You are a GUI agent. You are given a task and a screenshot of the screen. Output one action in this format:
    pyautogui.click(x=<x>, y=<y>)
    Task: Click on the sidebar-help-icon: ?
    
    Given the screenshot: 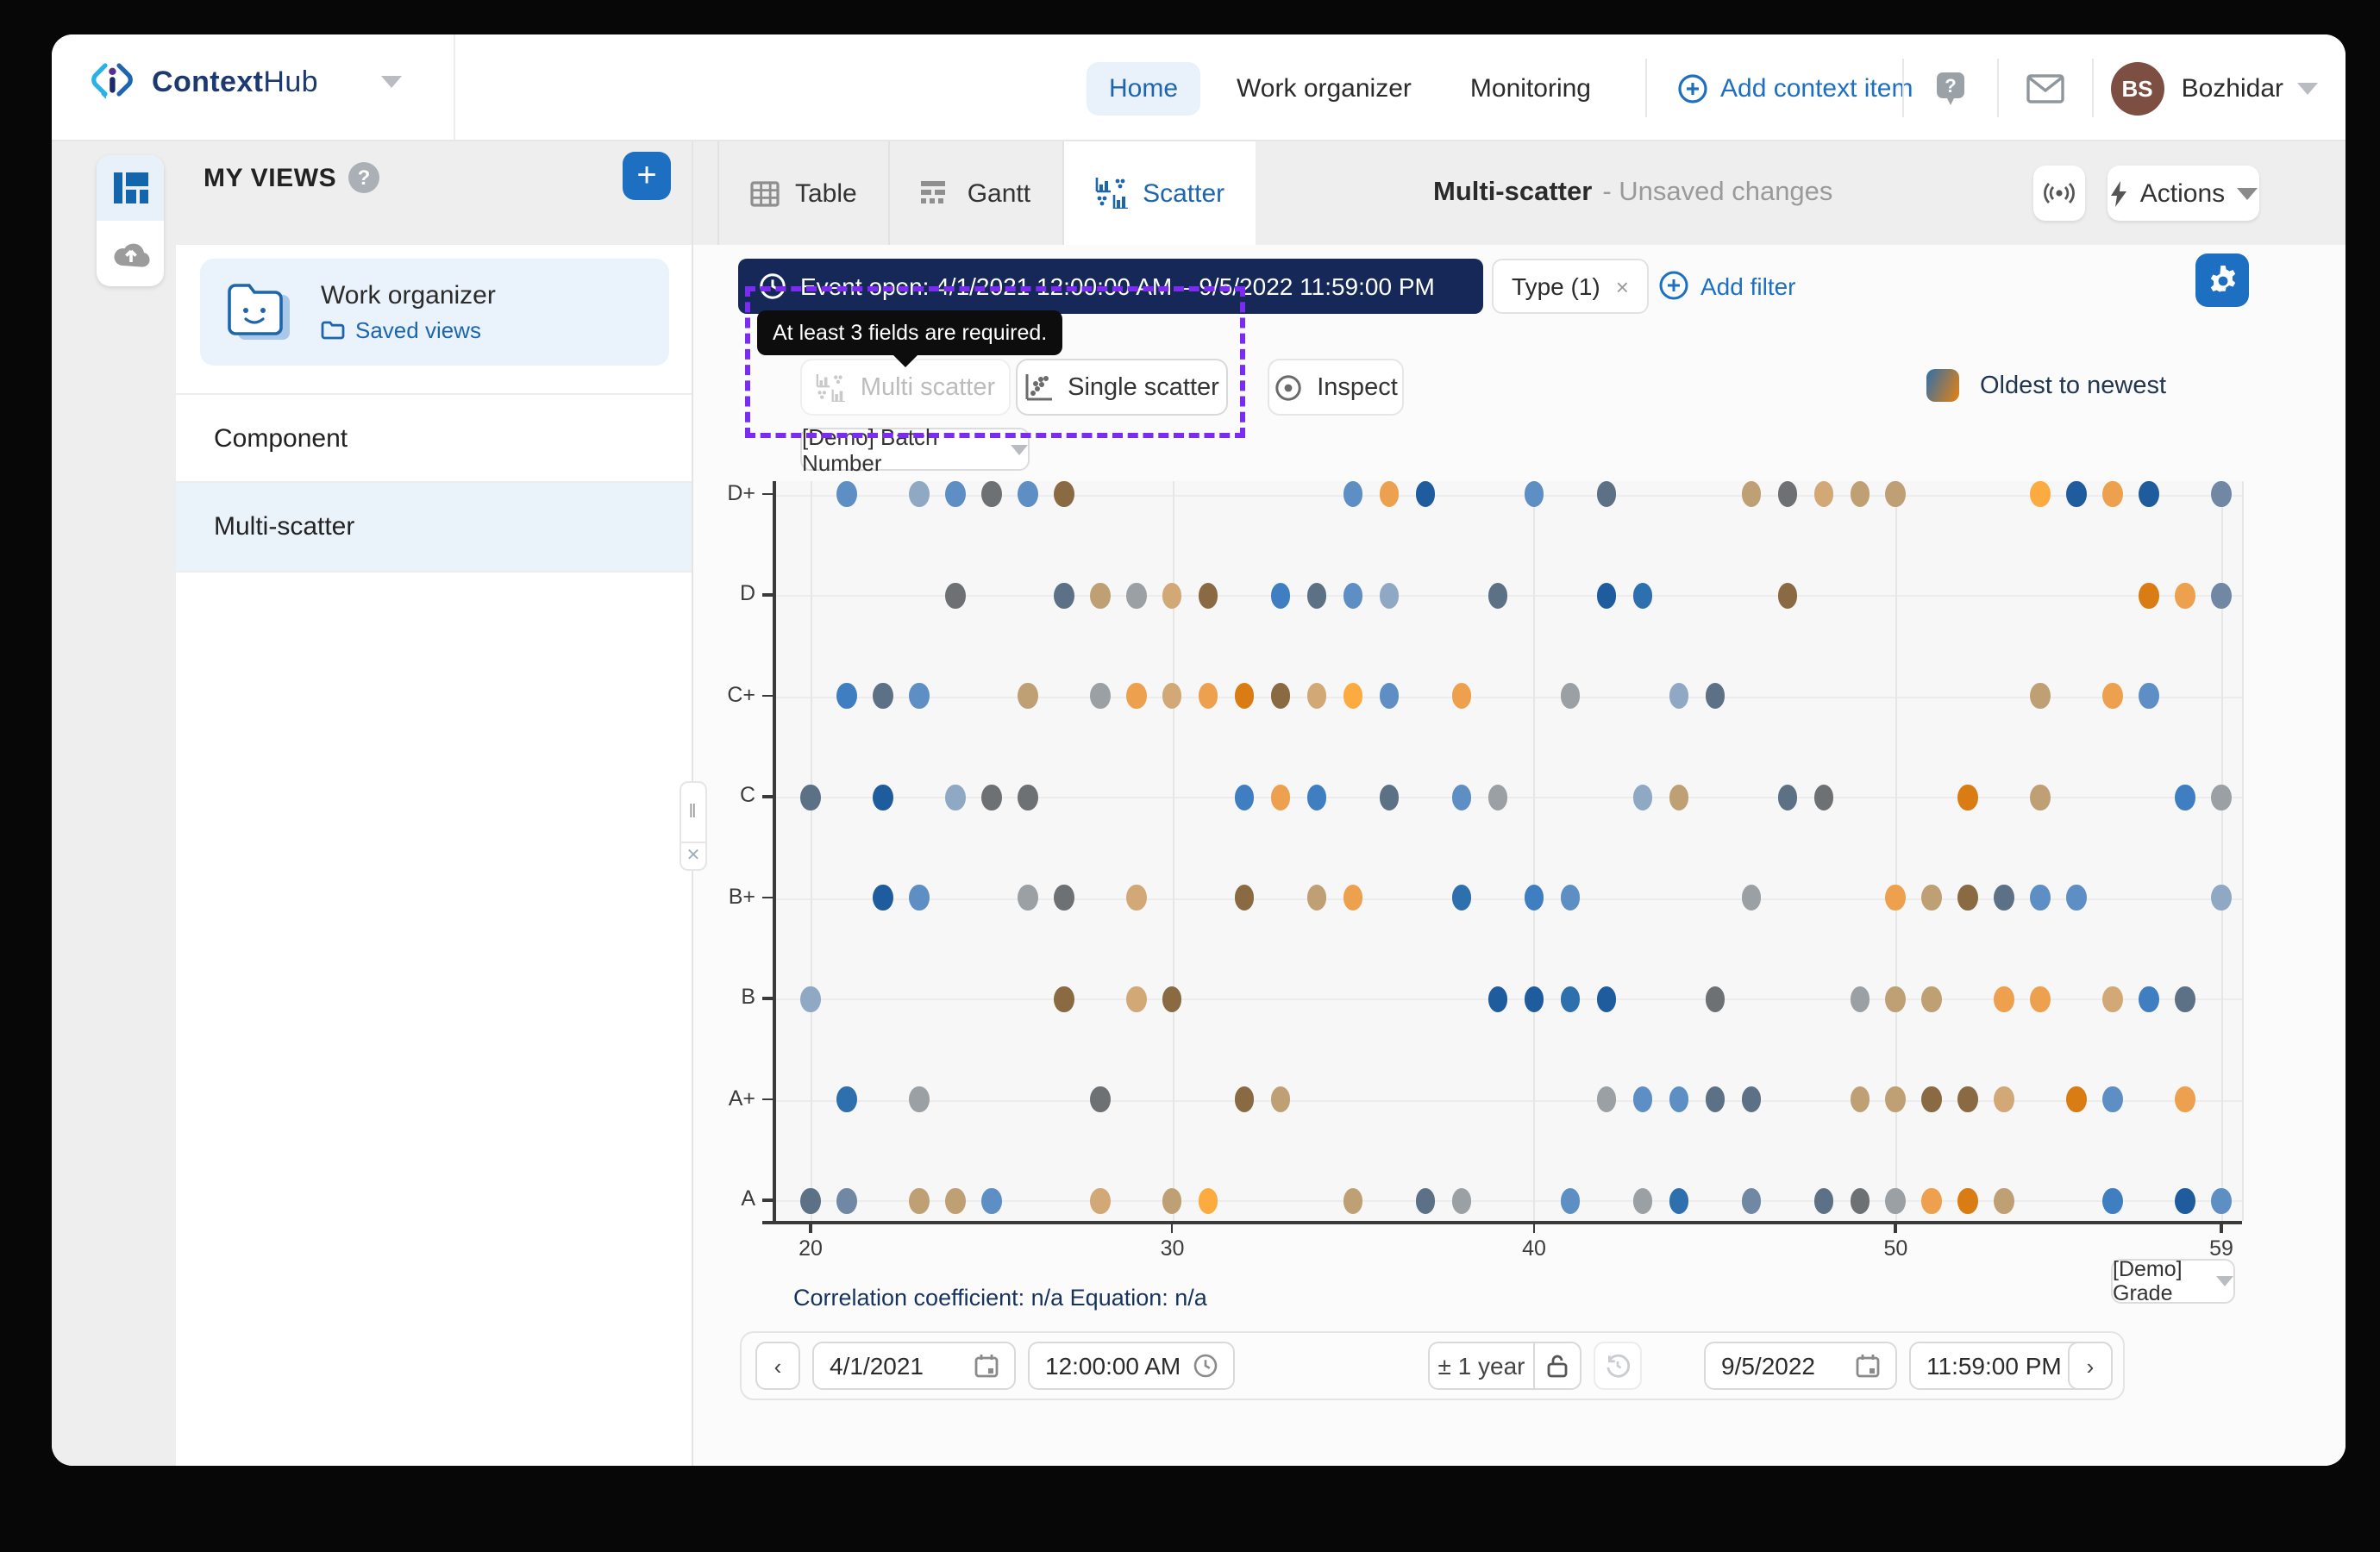 What is the action you would take?
    pyautogui.click(x=364, y=177)
    